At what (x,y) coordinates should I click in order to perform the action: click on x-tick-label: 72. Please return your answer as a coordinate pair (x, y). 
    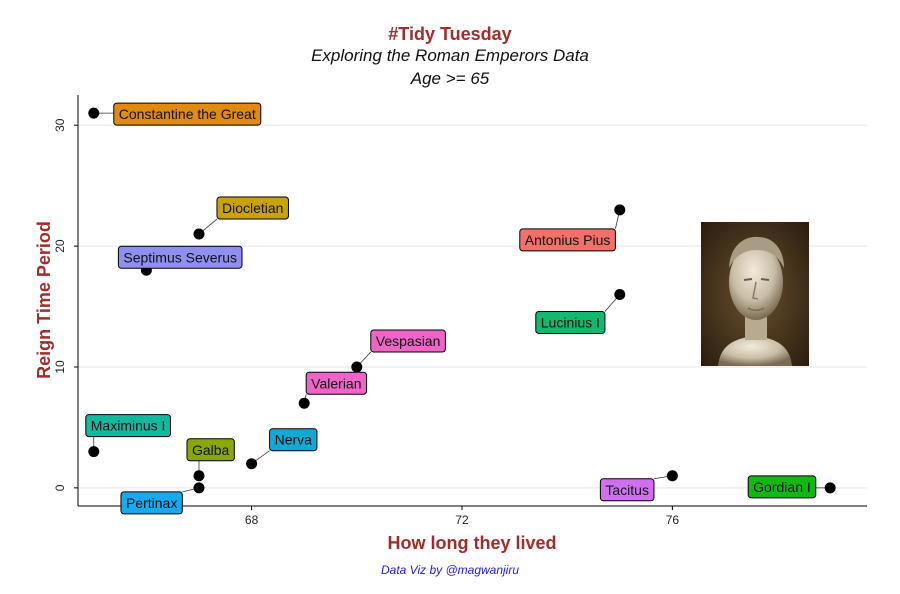
    Looking at the image, I should click on (462, 520).